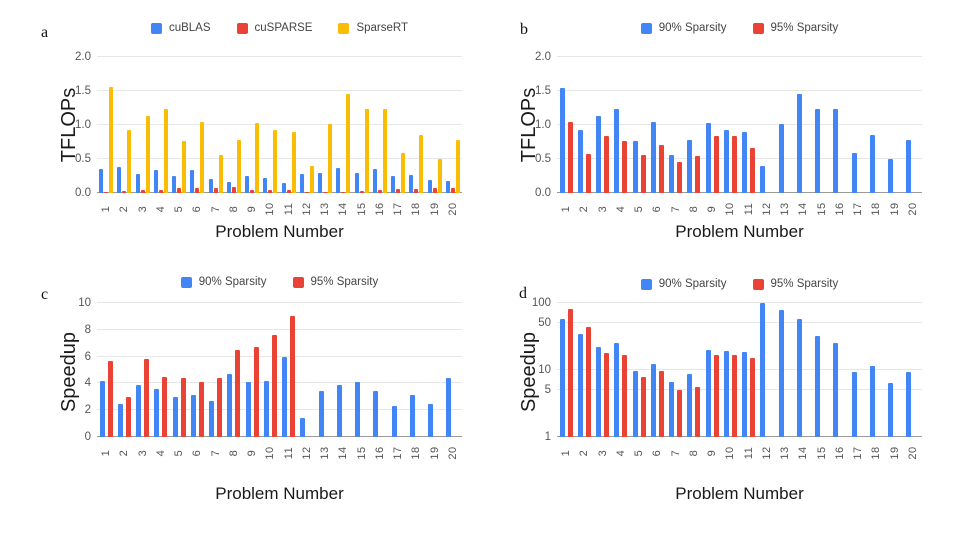  Describe the element at coordinates (547, 437) in the screenshot. I see `y-tick-label: 1` at that location.